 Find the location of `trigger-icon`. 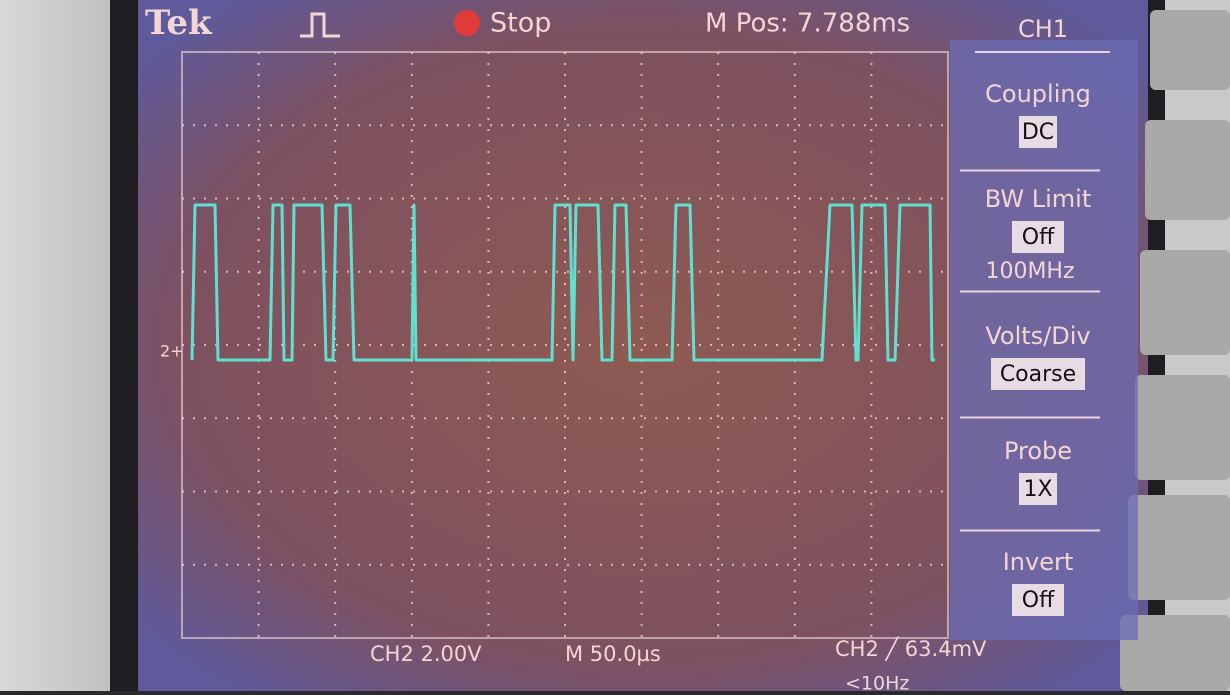

trigger-icon is located at coordinates (320, 25).